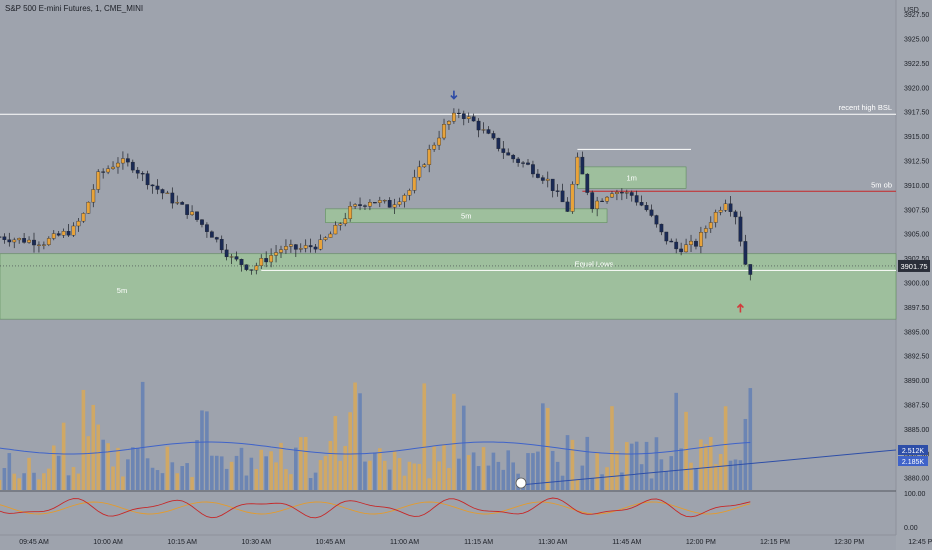 The height and width of the screenshot is (550, 932). I want to click on price-tick-label: 3892.50, so click(916, 357).